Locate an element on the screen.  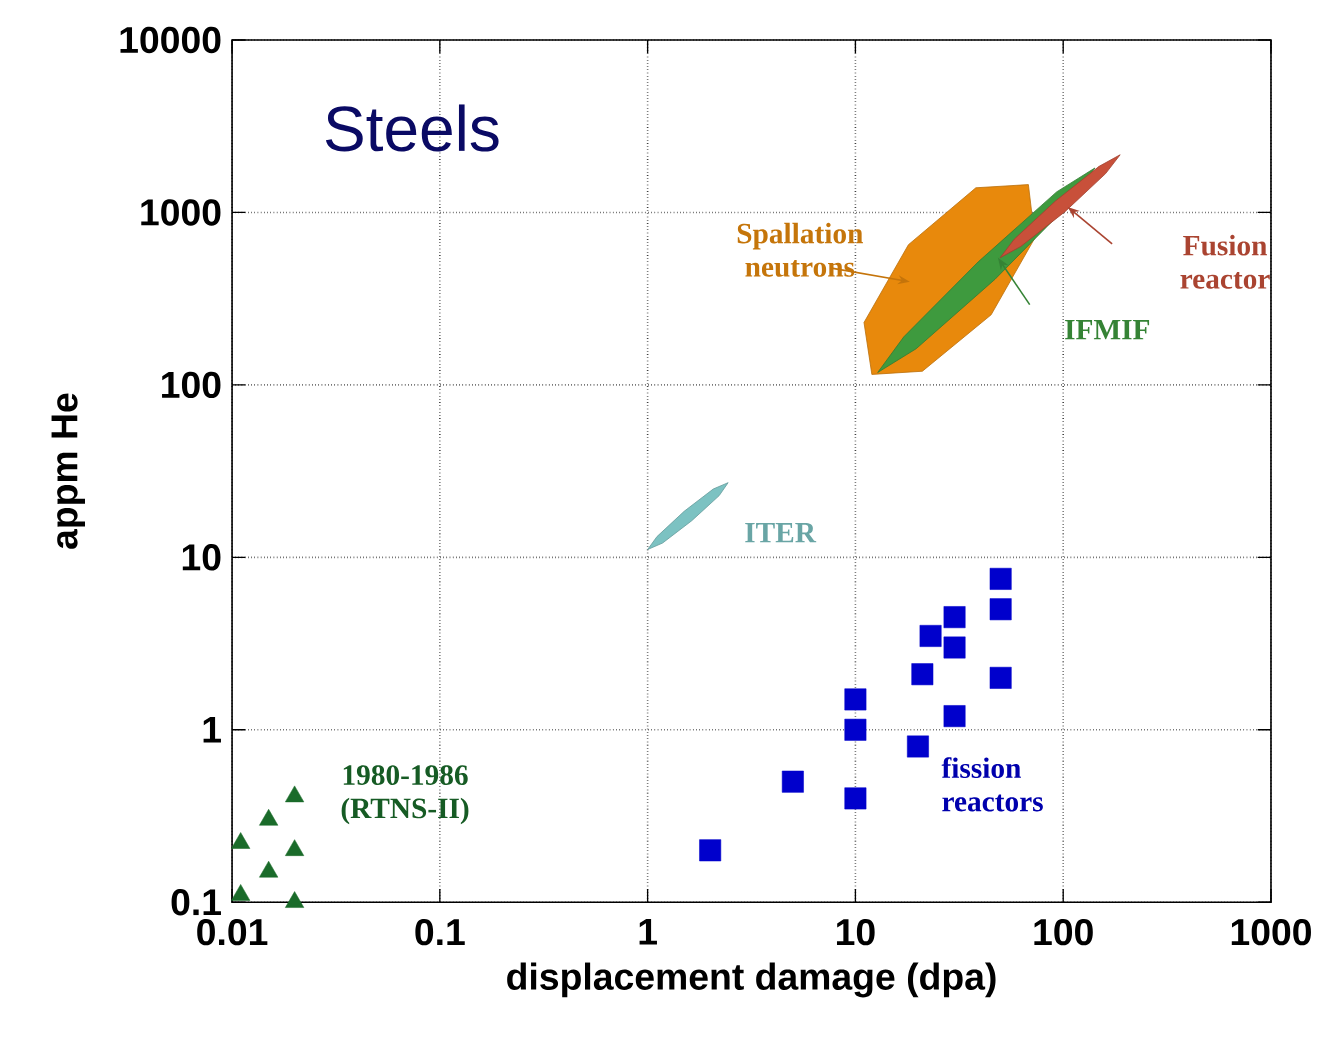
x-tick-label: 100 is located at coordinates (1063, 932).